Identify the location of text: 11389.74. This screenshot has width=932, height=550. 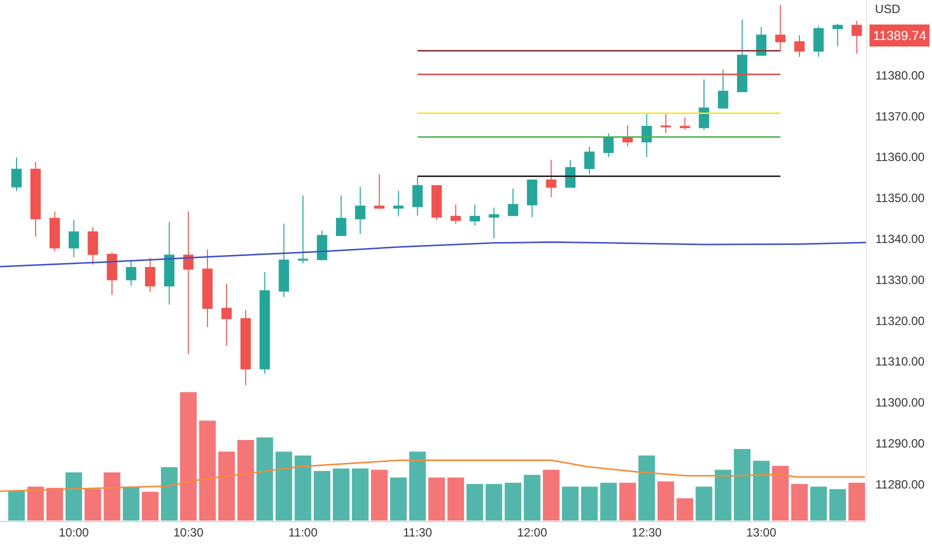
(899, 35).